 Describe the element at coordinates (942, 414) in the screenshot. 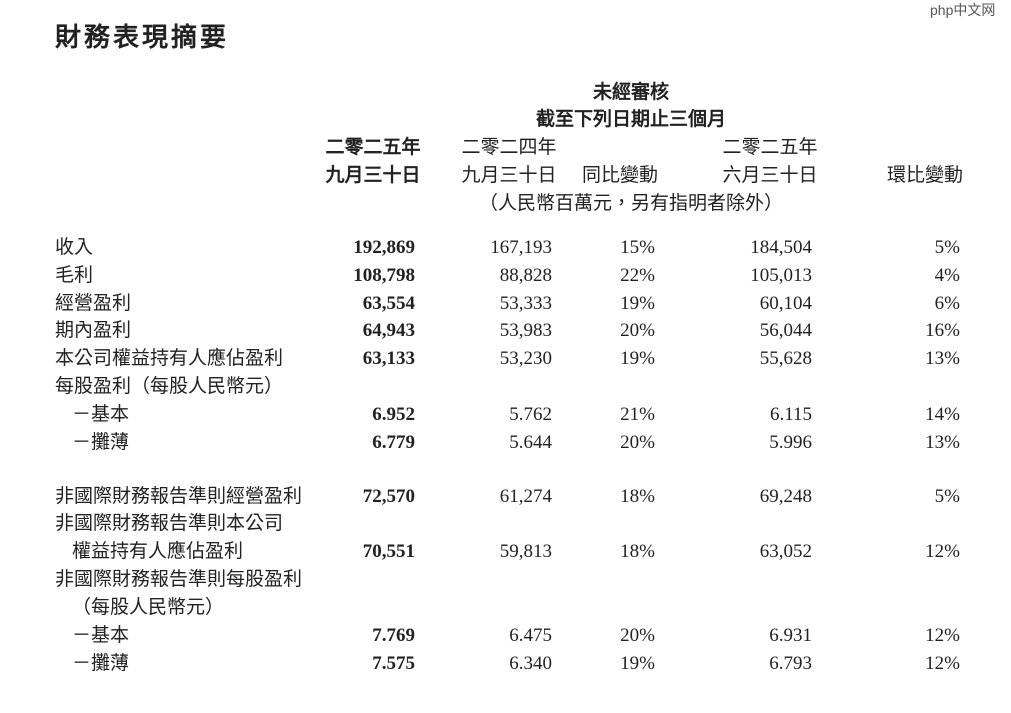

I see `cell: 14%` at that location.